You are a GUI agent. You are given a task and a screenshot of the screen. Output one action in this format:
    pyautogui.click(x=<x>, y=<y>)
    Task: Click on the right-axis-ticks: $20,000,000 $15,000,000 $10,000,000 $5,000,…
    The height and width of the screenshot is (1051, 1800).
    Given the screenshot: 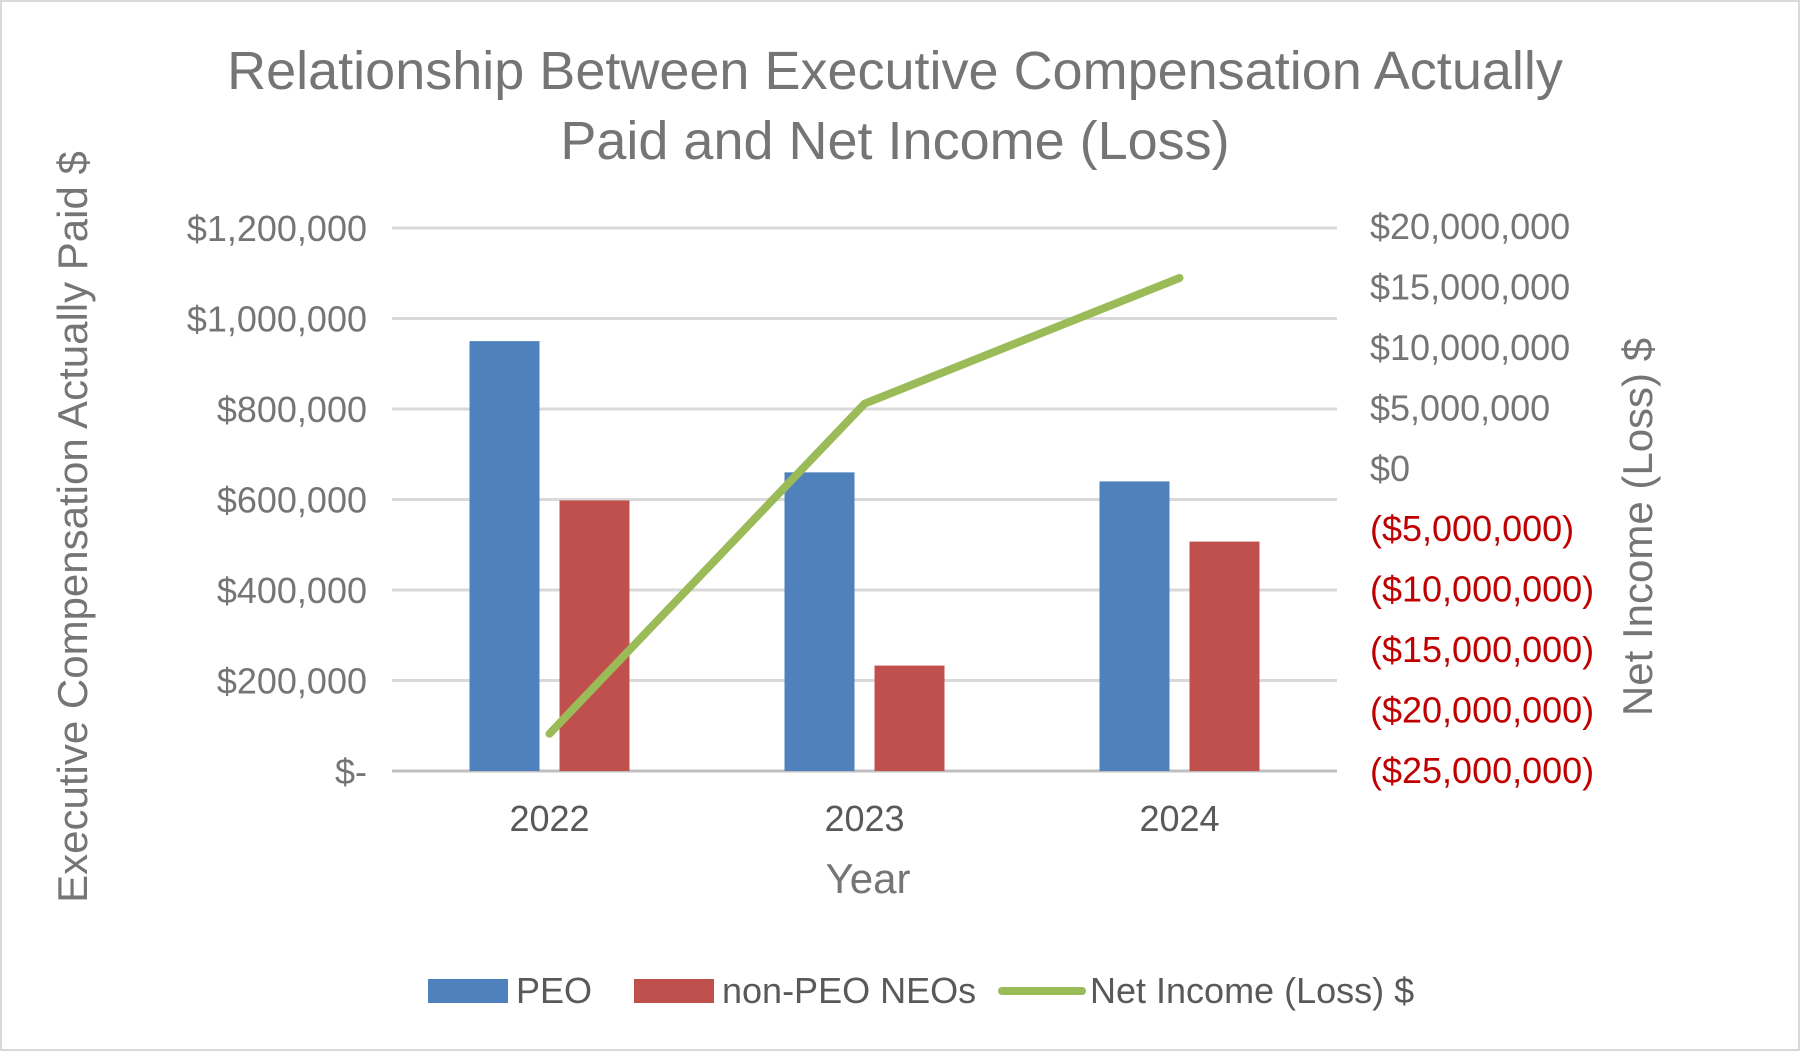 What is the action you would take?
    pyautogui.click(x=1482, y=498)
    